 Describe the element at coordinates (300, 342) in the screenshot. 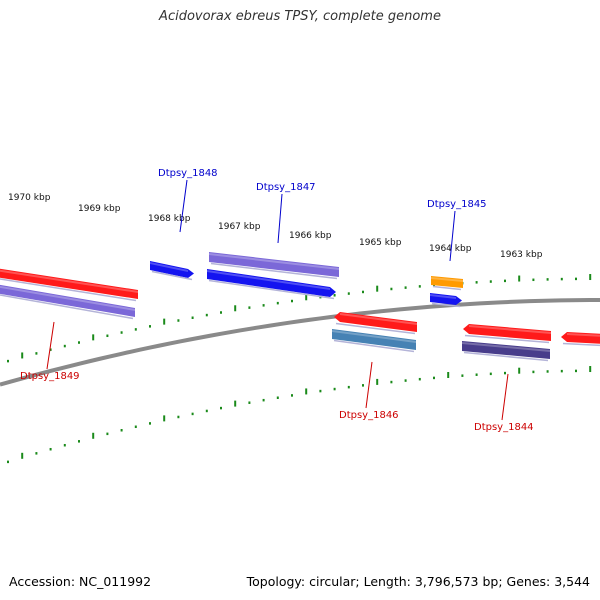

I see `genome-backbone` at that location.